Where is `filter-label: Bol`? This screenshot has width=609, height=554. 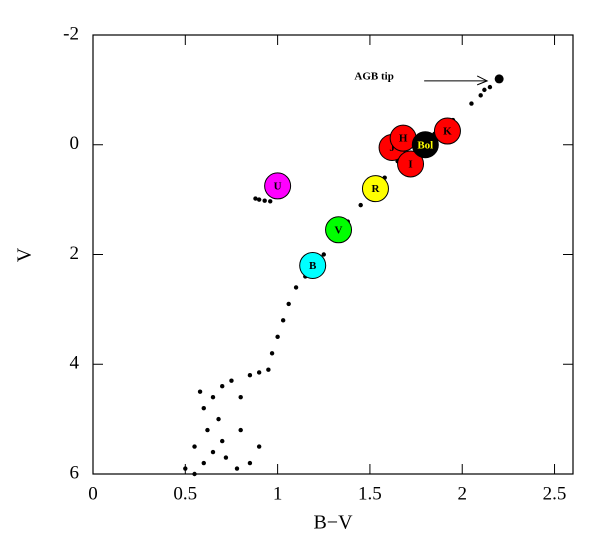 filter-label: Bol is located at coordinates (425, 145).